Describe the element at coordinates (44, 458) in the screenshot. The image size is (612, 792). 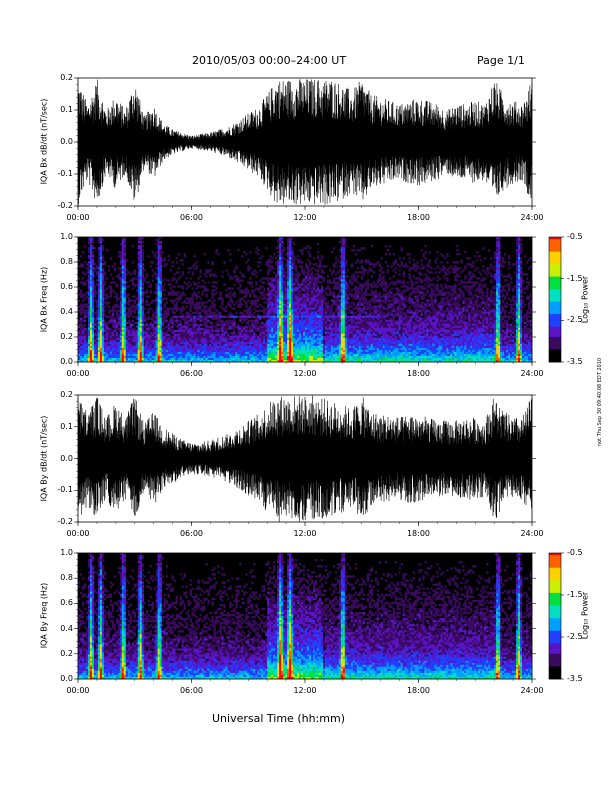
I see `by-dbdt-ylabel: IQA By dB/dt (nT/sec)` at that location.